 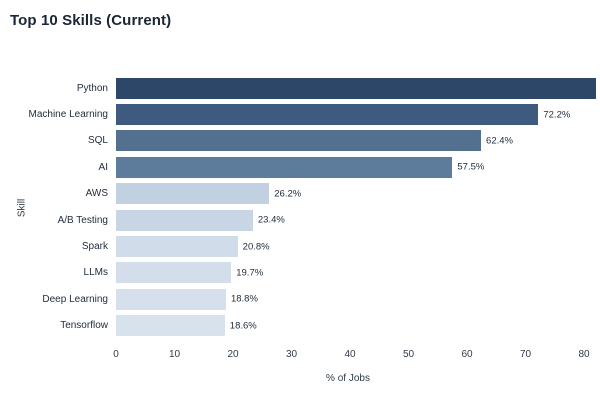 What do you see at coordinates (243, 326) in the screenshot?
I see `bar-value-label: 18.6%` at bounding box center [243, 326].